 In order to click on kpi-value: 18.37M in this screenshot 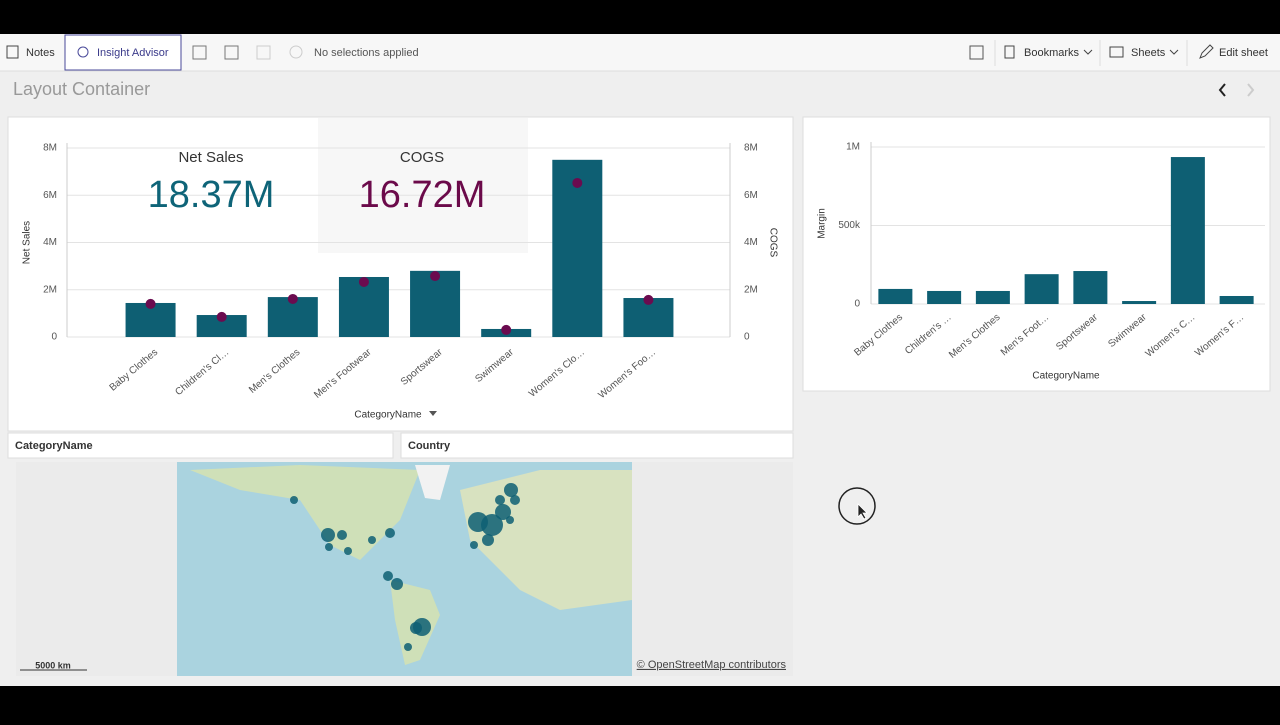, I will do `click(211, 195)`.